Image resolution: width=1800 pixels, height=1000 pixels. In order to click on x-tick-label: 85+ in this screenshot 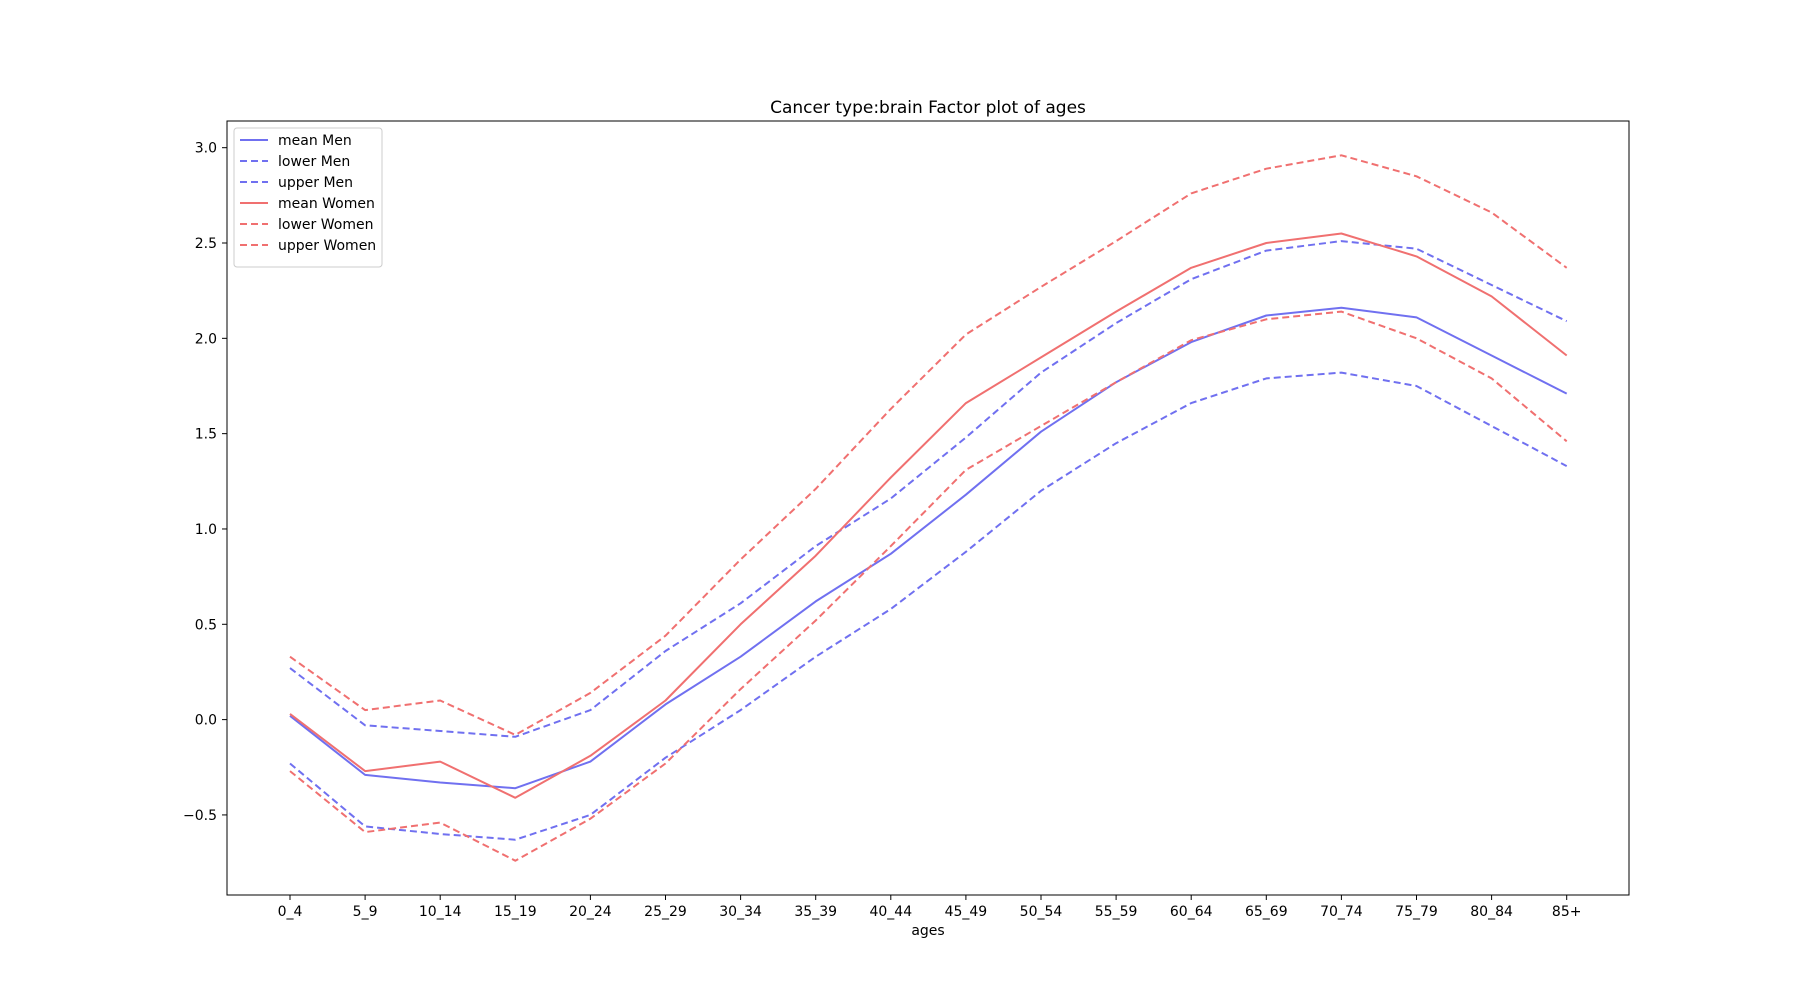, I will do `click(1567, 912)`.